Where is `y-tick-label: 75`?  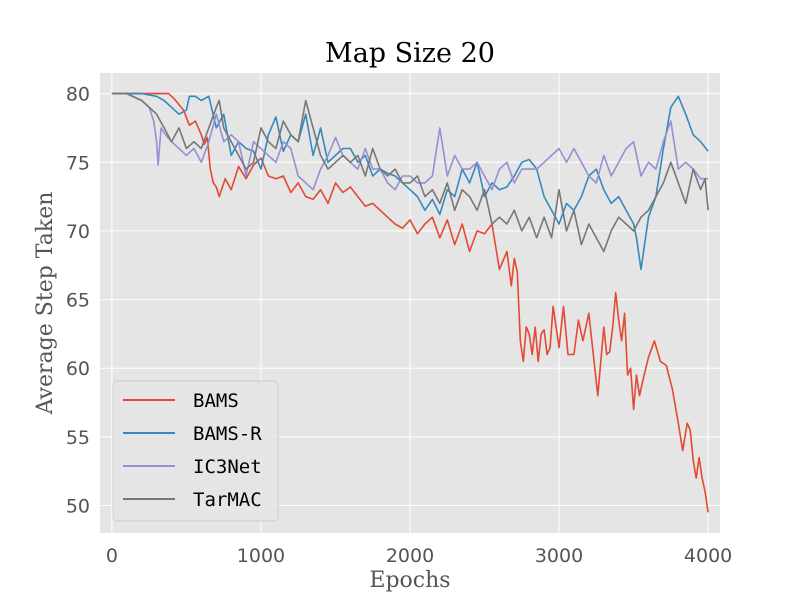
y-tick-label: 75 is located at coordinates (78, 163).